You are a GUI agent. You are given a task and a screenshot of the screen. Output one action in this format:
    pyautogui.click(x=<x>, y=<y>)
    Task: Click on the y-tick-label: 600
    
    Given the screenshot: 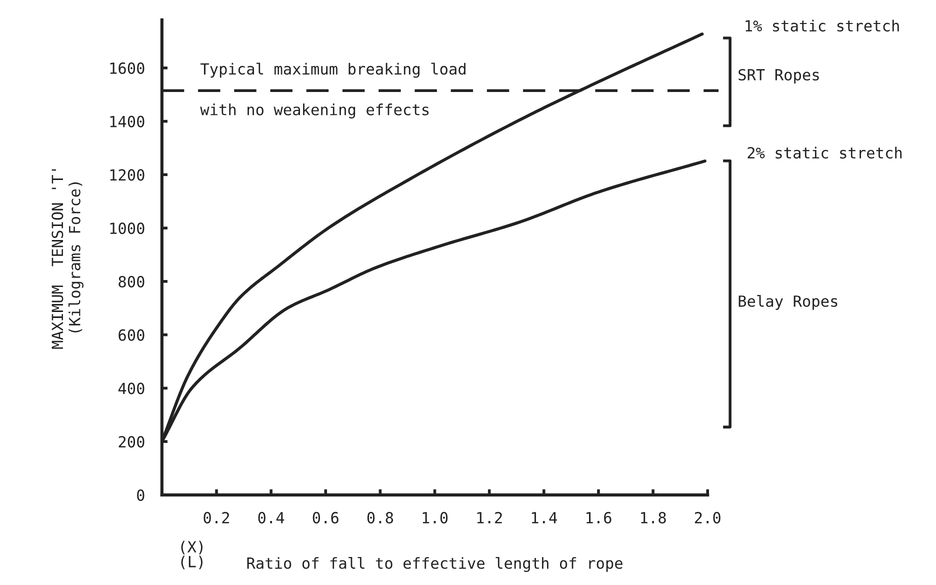 What is the action you would take?
    pyautogui.click(x=131, y=335)
    